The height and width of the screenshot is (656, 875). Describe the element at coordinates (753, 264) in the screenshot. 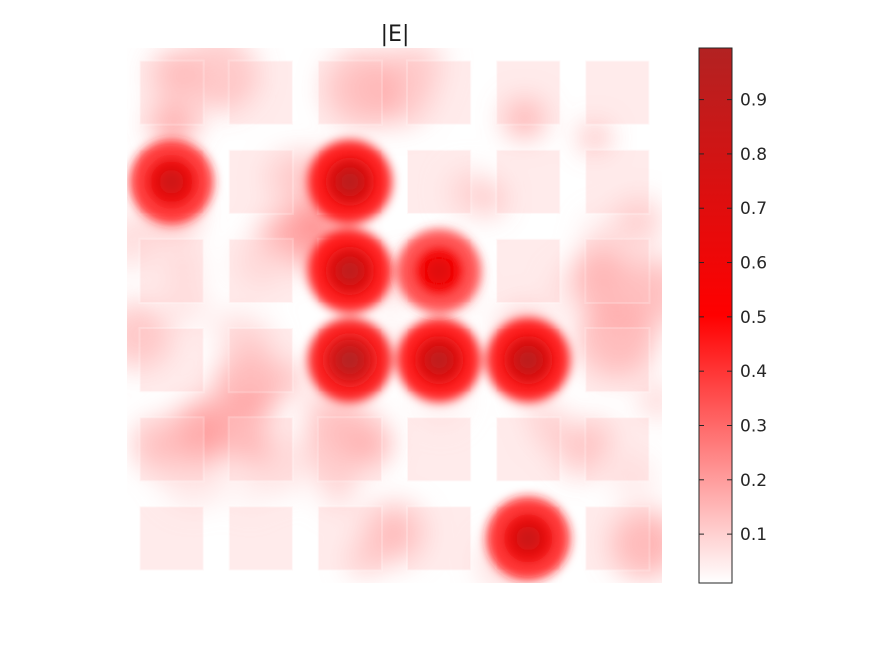

I see `colorbar-tick-label: 0.6` at that location.